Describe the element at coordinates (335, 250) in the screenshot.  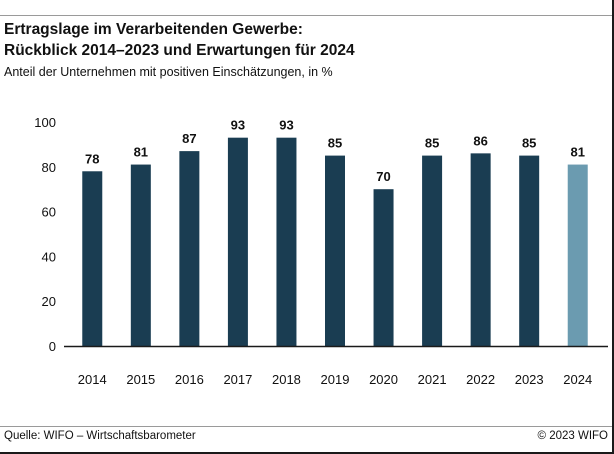
I see `bar-2019` at that location.